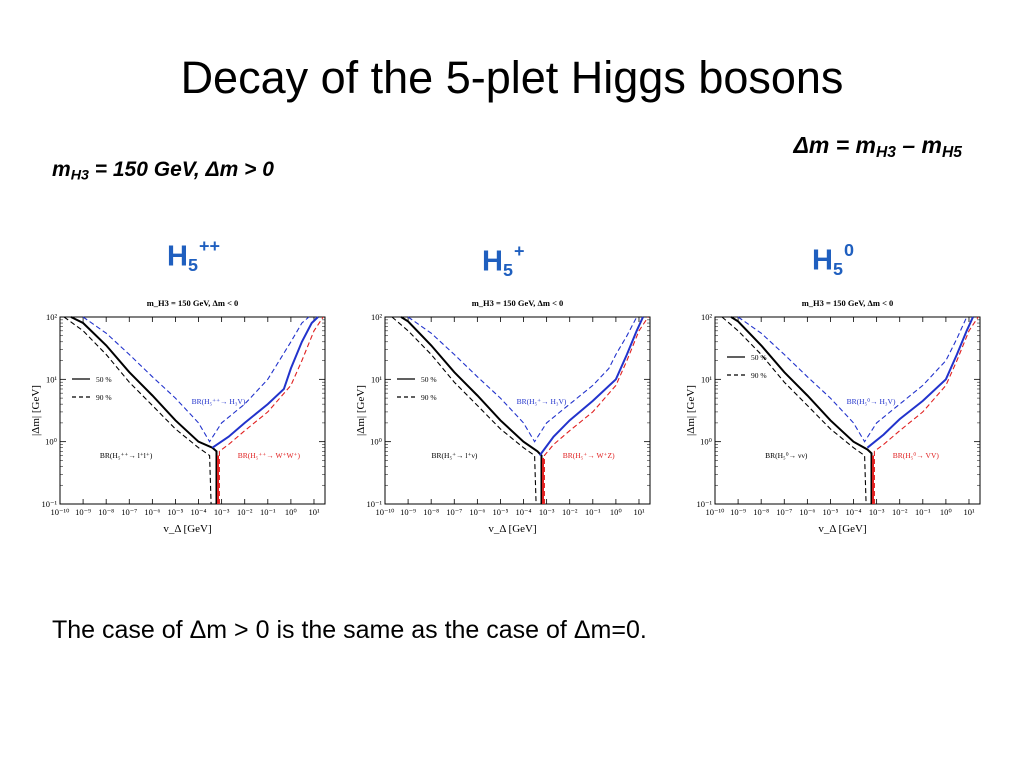 Image resolution: width=1024 pixels, height=768 pixels. What do you see at coordinates (512, 77) in the screenshot?
I see `slide-title: Decay of the 5-plet Higgs bosons` at bounding box center [512, 77].